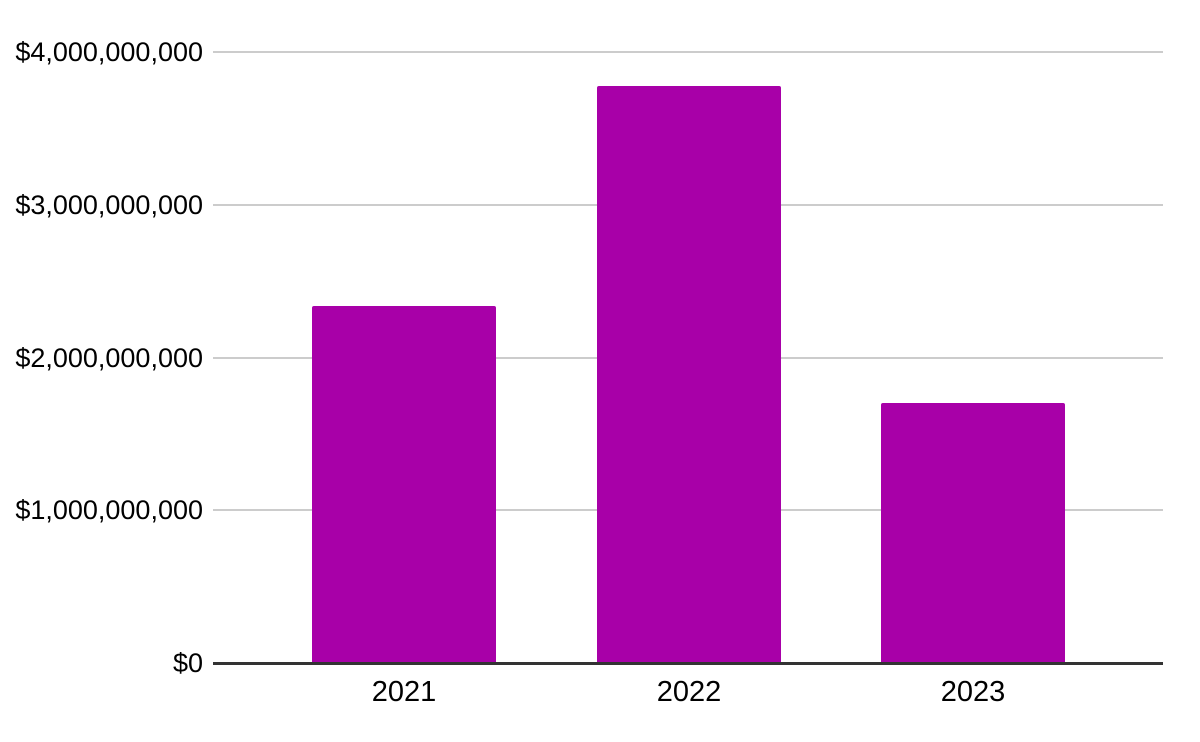 The width and height of the screenshot is (1200, 742). What do you see at coordinates (109, 52) in the screenshot?
I see `y-axis-tick-label: $4,000,000,000` at bounding box center [109, 52].